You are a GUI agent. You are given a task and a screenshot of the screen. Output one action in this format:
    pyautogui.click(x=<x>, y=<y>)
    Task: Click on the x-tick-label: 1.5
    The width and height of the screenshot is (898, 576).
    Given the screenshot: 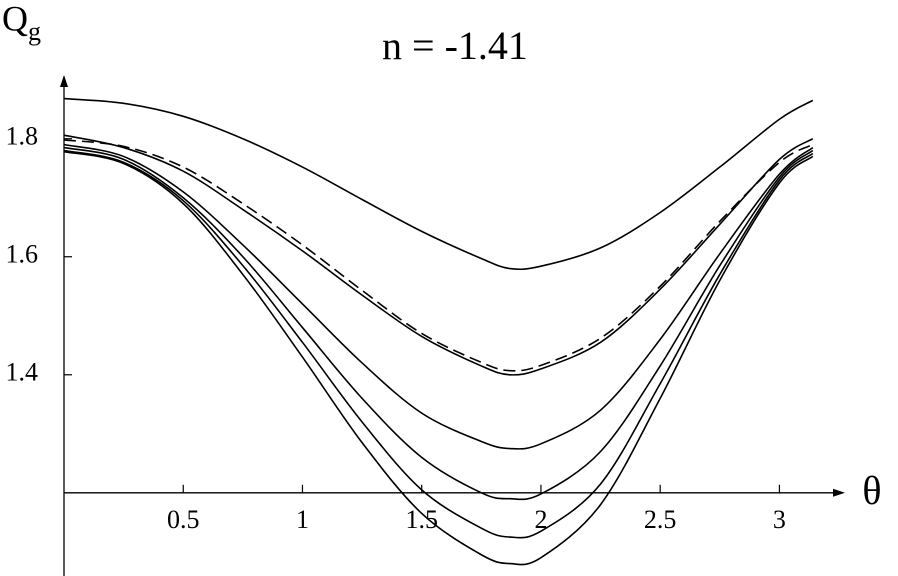 What is the action you would take?
    pyautogui.click(x=421, y=519)
    